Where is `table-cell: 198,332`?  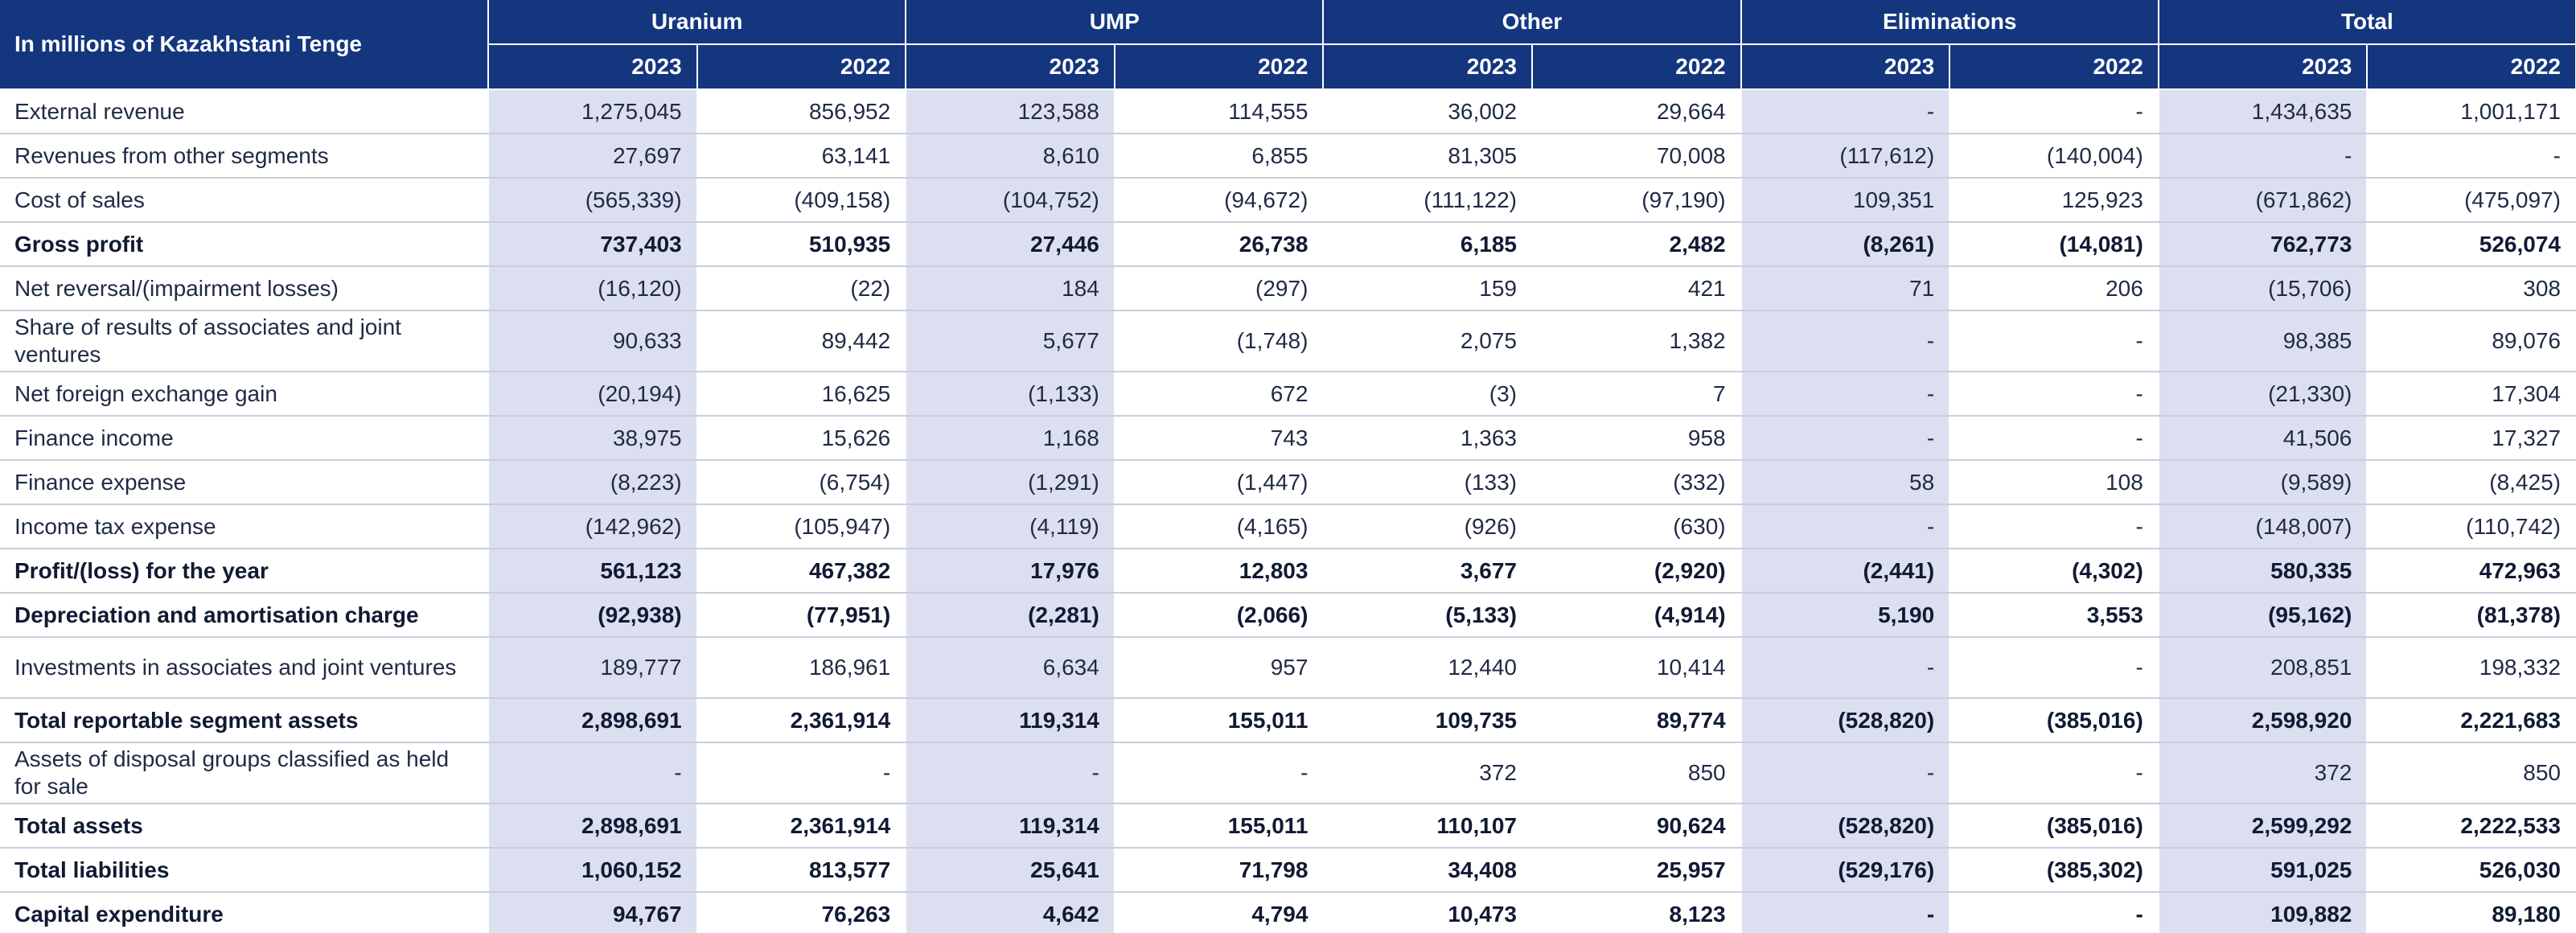
table-cell: 198,332 is located at coordinates (2471, 668).